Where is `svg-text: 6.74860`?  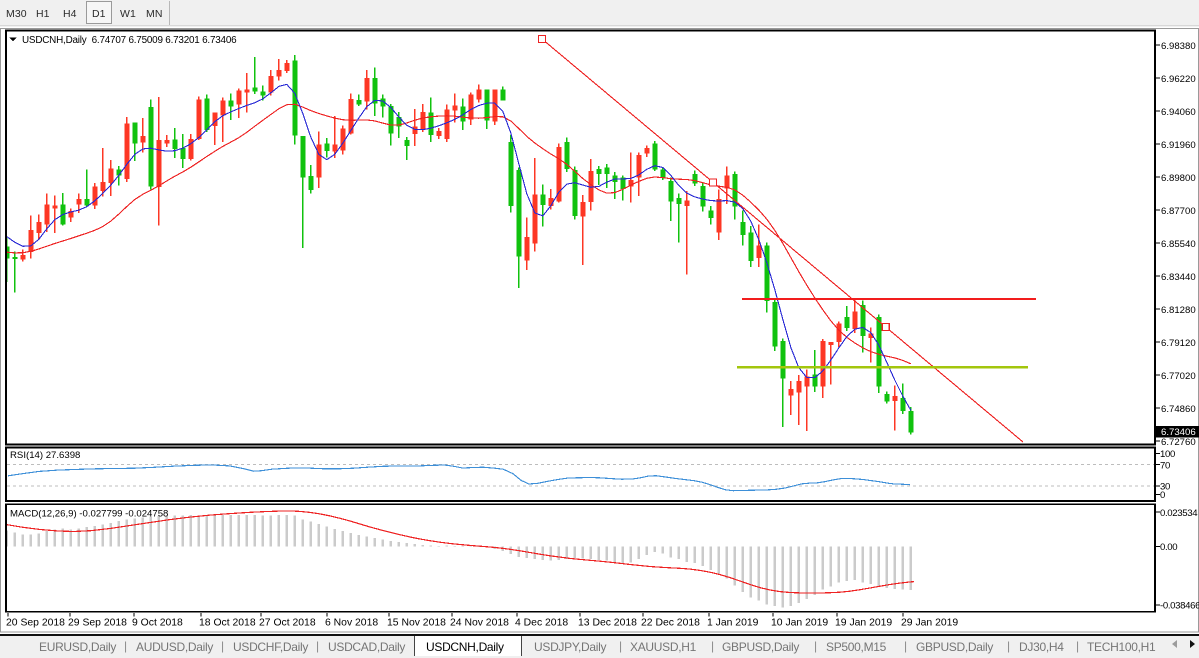
svg-text: 6.74860 is located at coordinates (1178, 409).